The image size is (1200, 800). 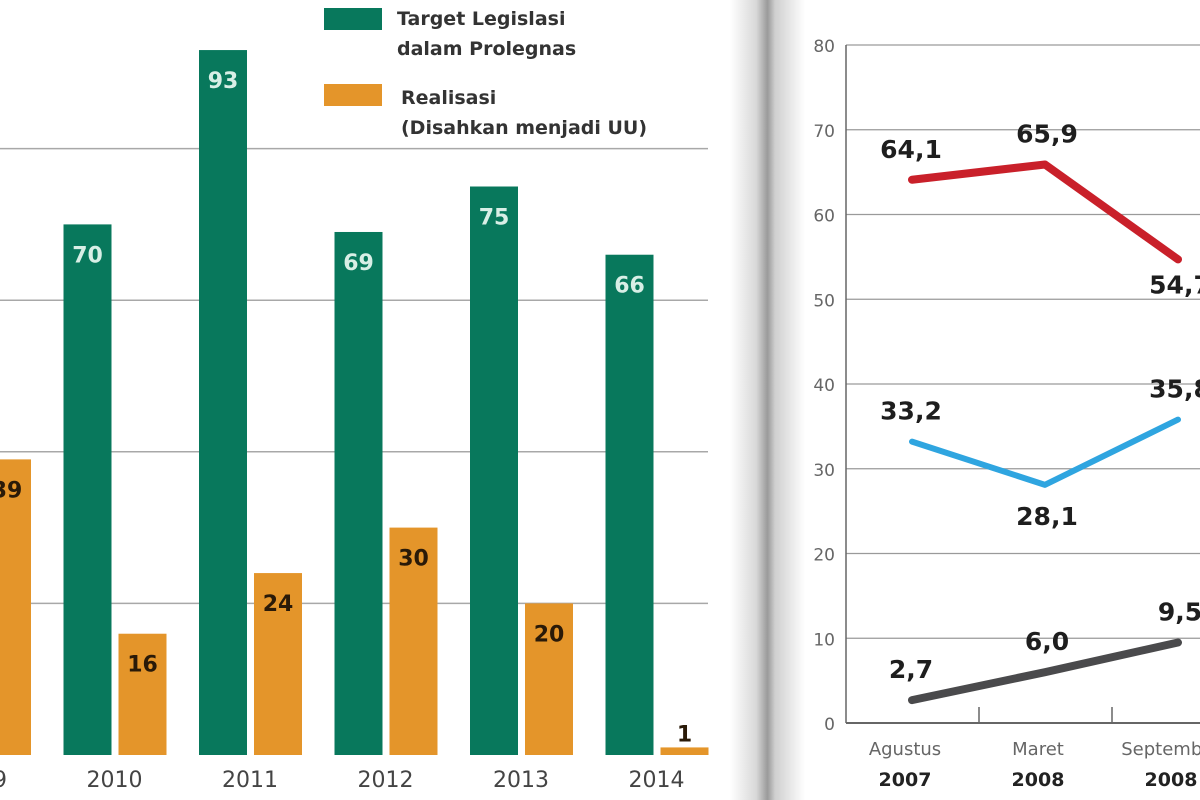 I want to click on y-tick-label: 40, so click(x=824, y=386).